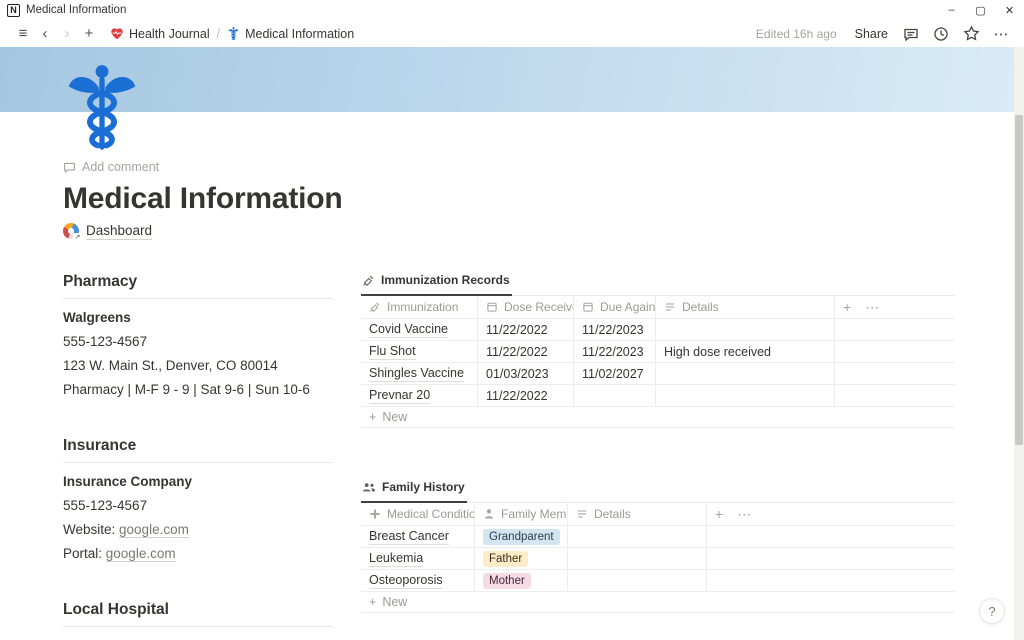  Describe the element at coordinates (1001, 34) in the screenshot. I see `more-options-icon: ⋯` at that location.